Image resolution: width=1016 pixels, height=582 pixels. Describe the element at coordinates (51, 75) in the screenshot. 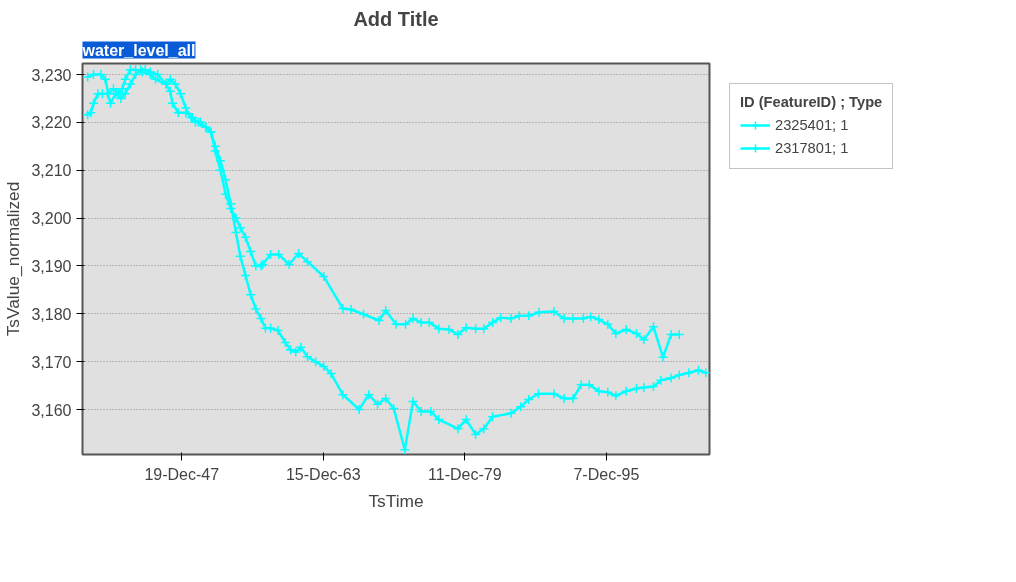

I see `y-tick-label: 3,230` at that location.